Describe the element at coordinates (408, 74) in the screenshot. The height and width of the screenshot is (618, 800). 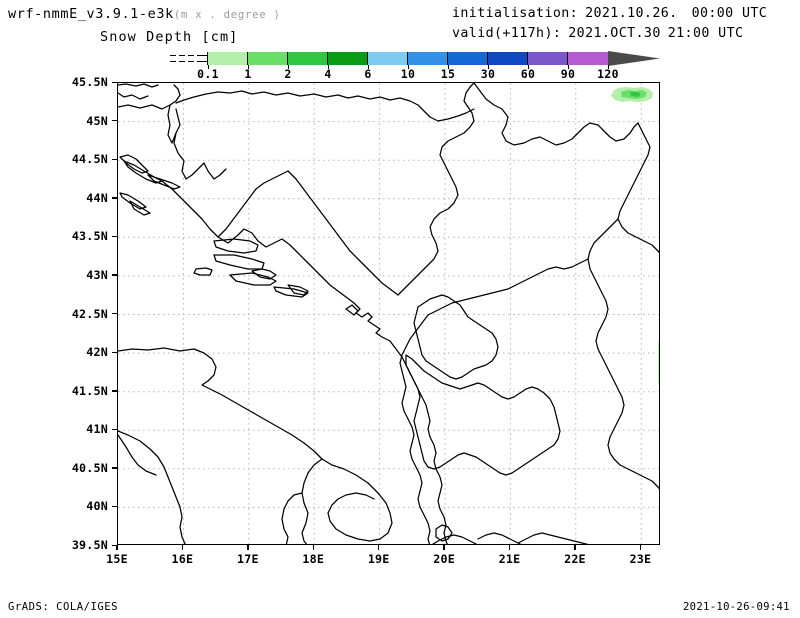
I see `colorbar-tick-label: 10` at that location.